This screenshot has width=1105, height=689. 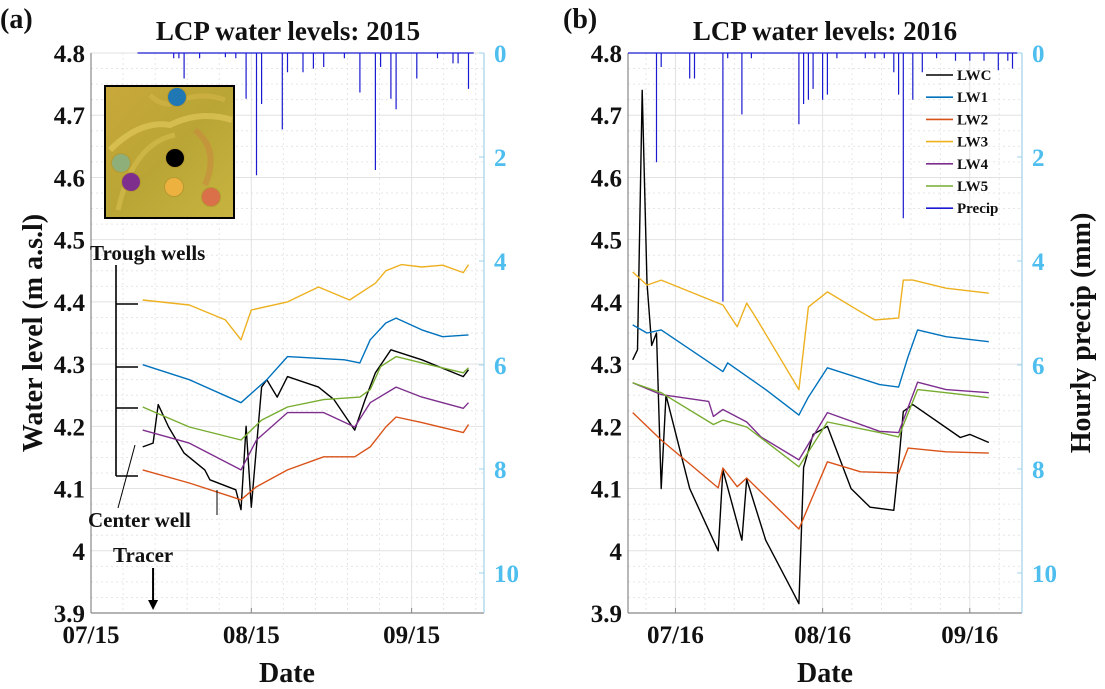 What do you see at coordinates (1081, 333) in the screenshot?
I see `panel-b-y2label: Hourly precip (mm)` at bounding box center [1081, 333].